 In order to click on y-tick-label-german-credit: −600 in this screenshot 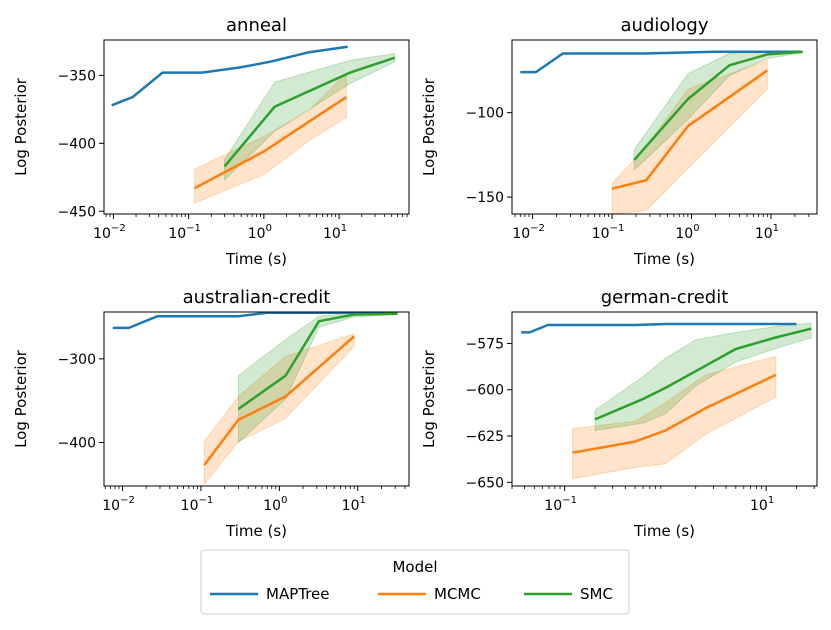, I will do `click(485, 391)`.